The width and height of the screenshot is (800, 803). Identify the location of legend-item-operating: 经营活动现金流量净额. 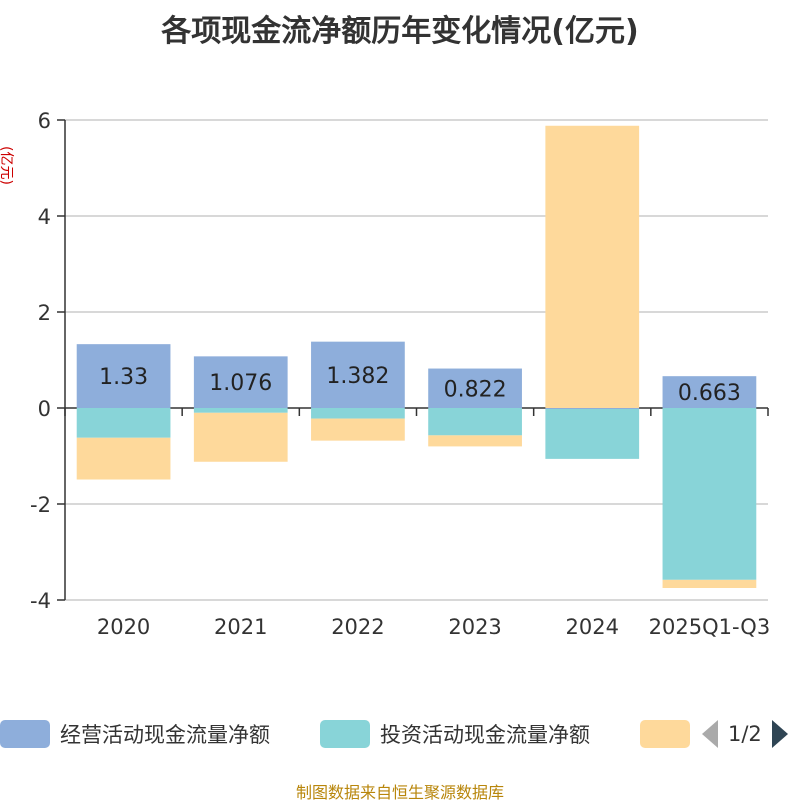
(135, 734).